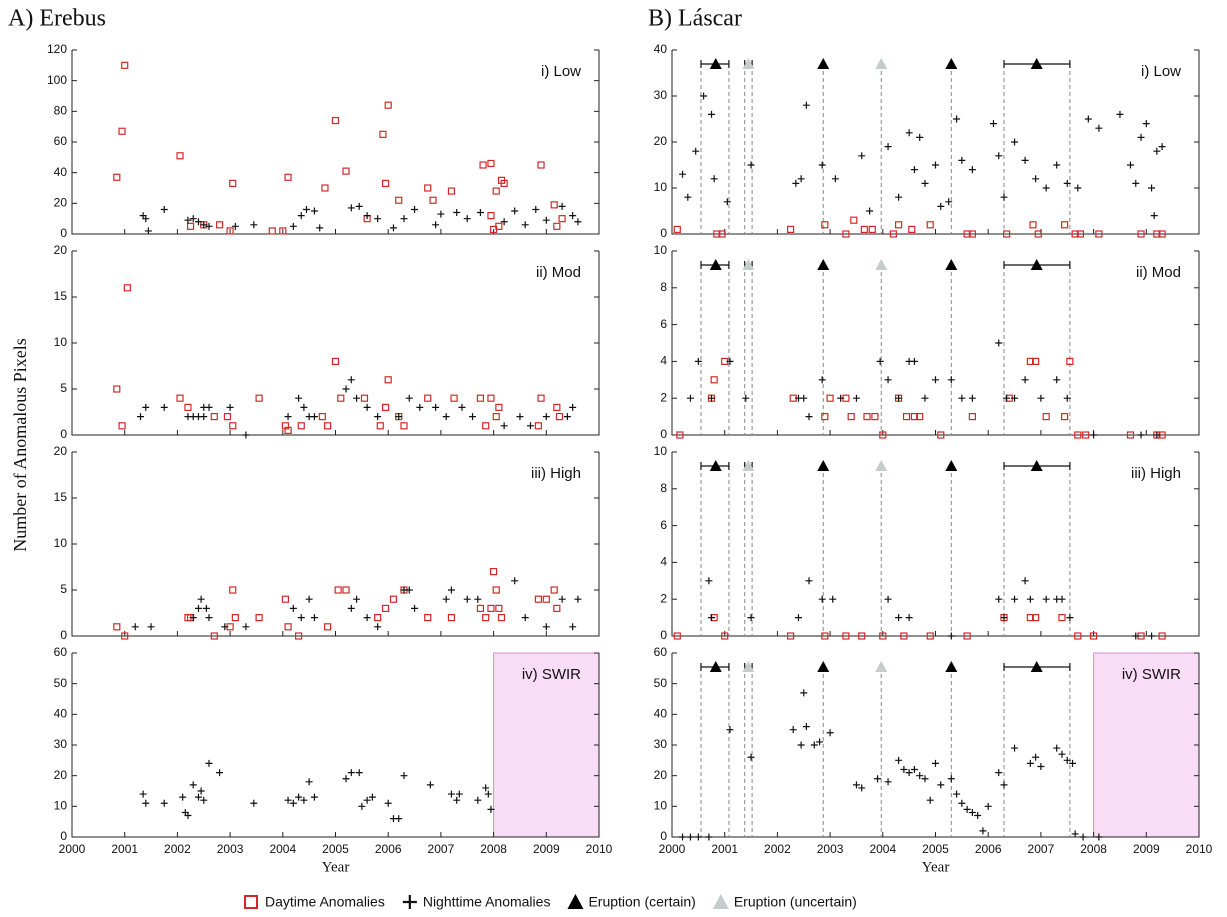  I want to click on legend-label: Eruption (certain), so click(641, 902).